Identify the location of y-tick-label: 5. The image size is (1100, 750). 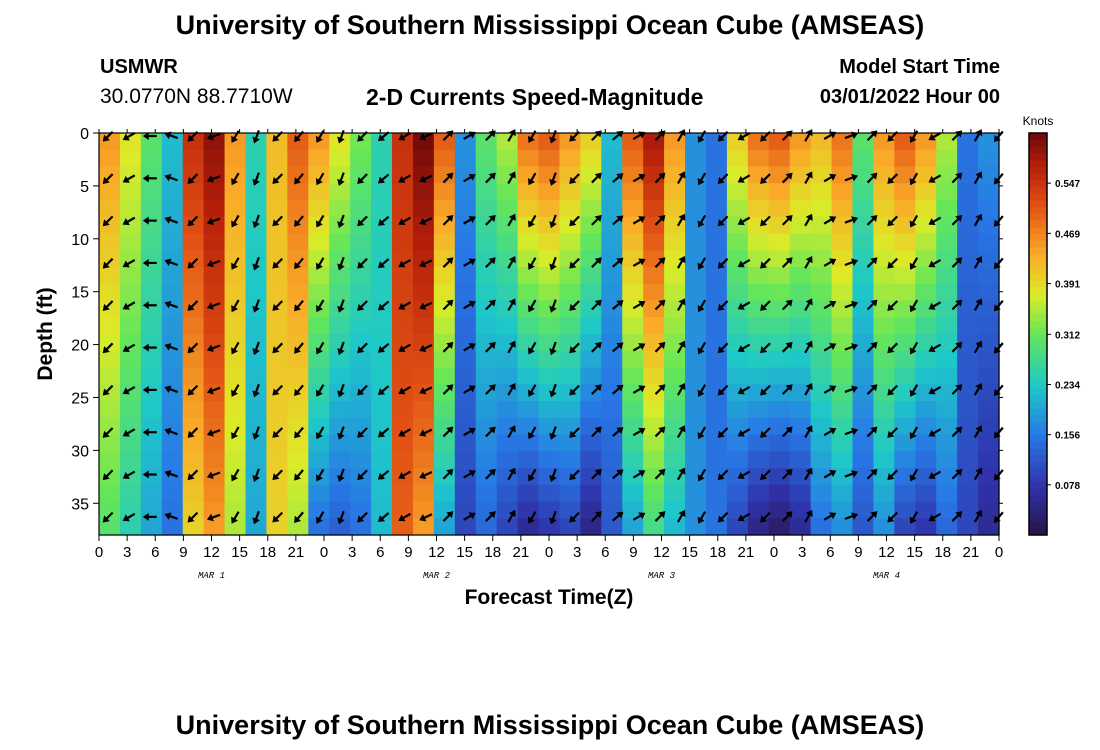
(84, 187).